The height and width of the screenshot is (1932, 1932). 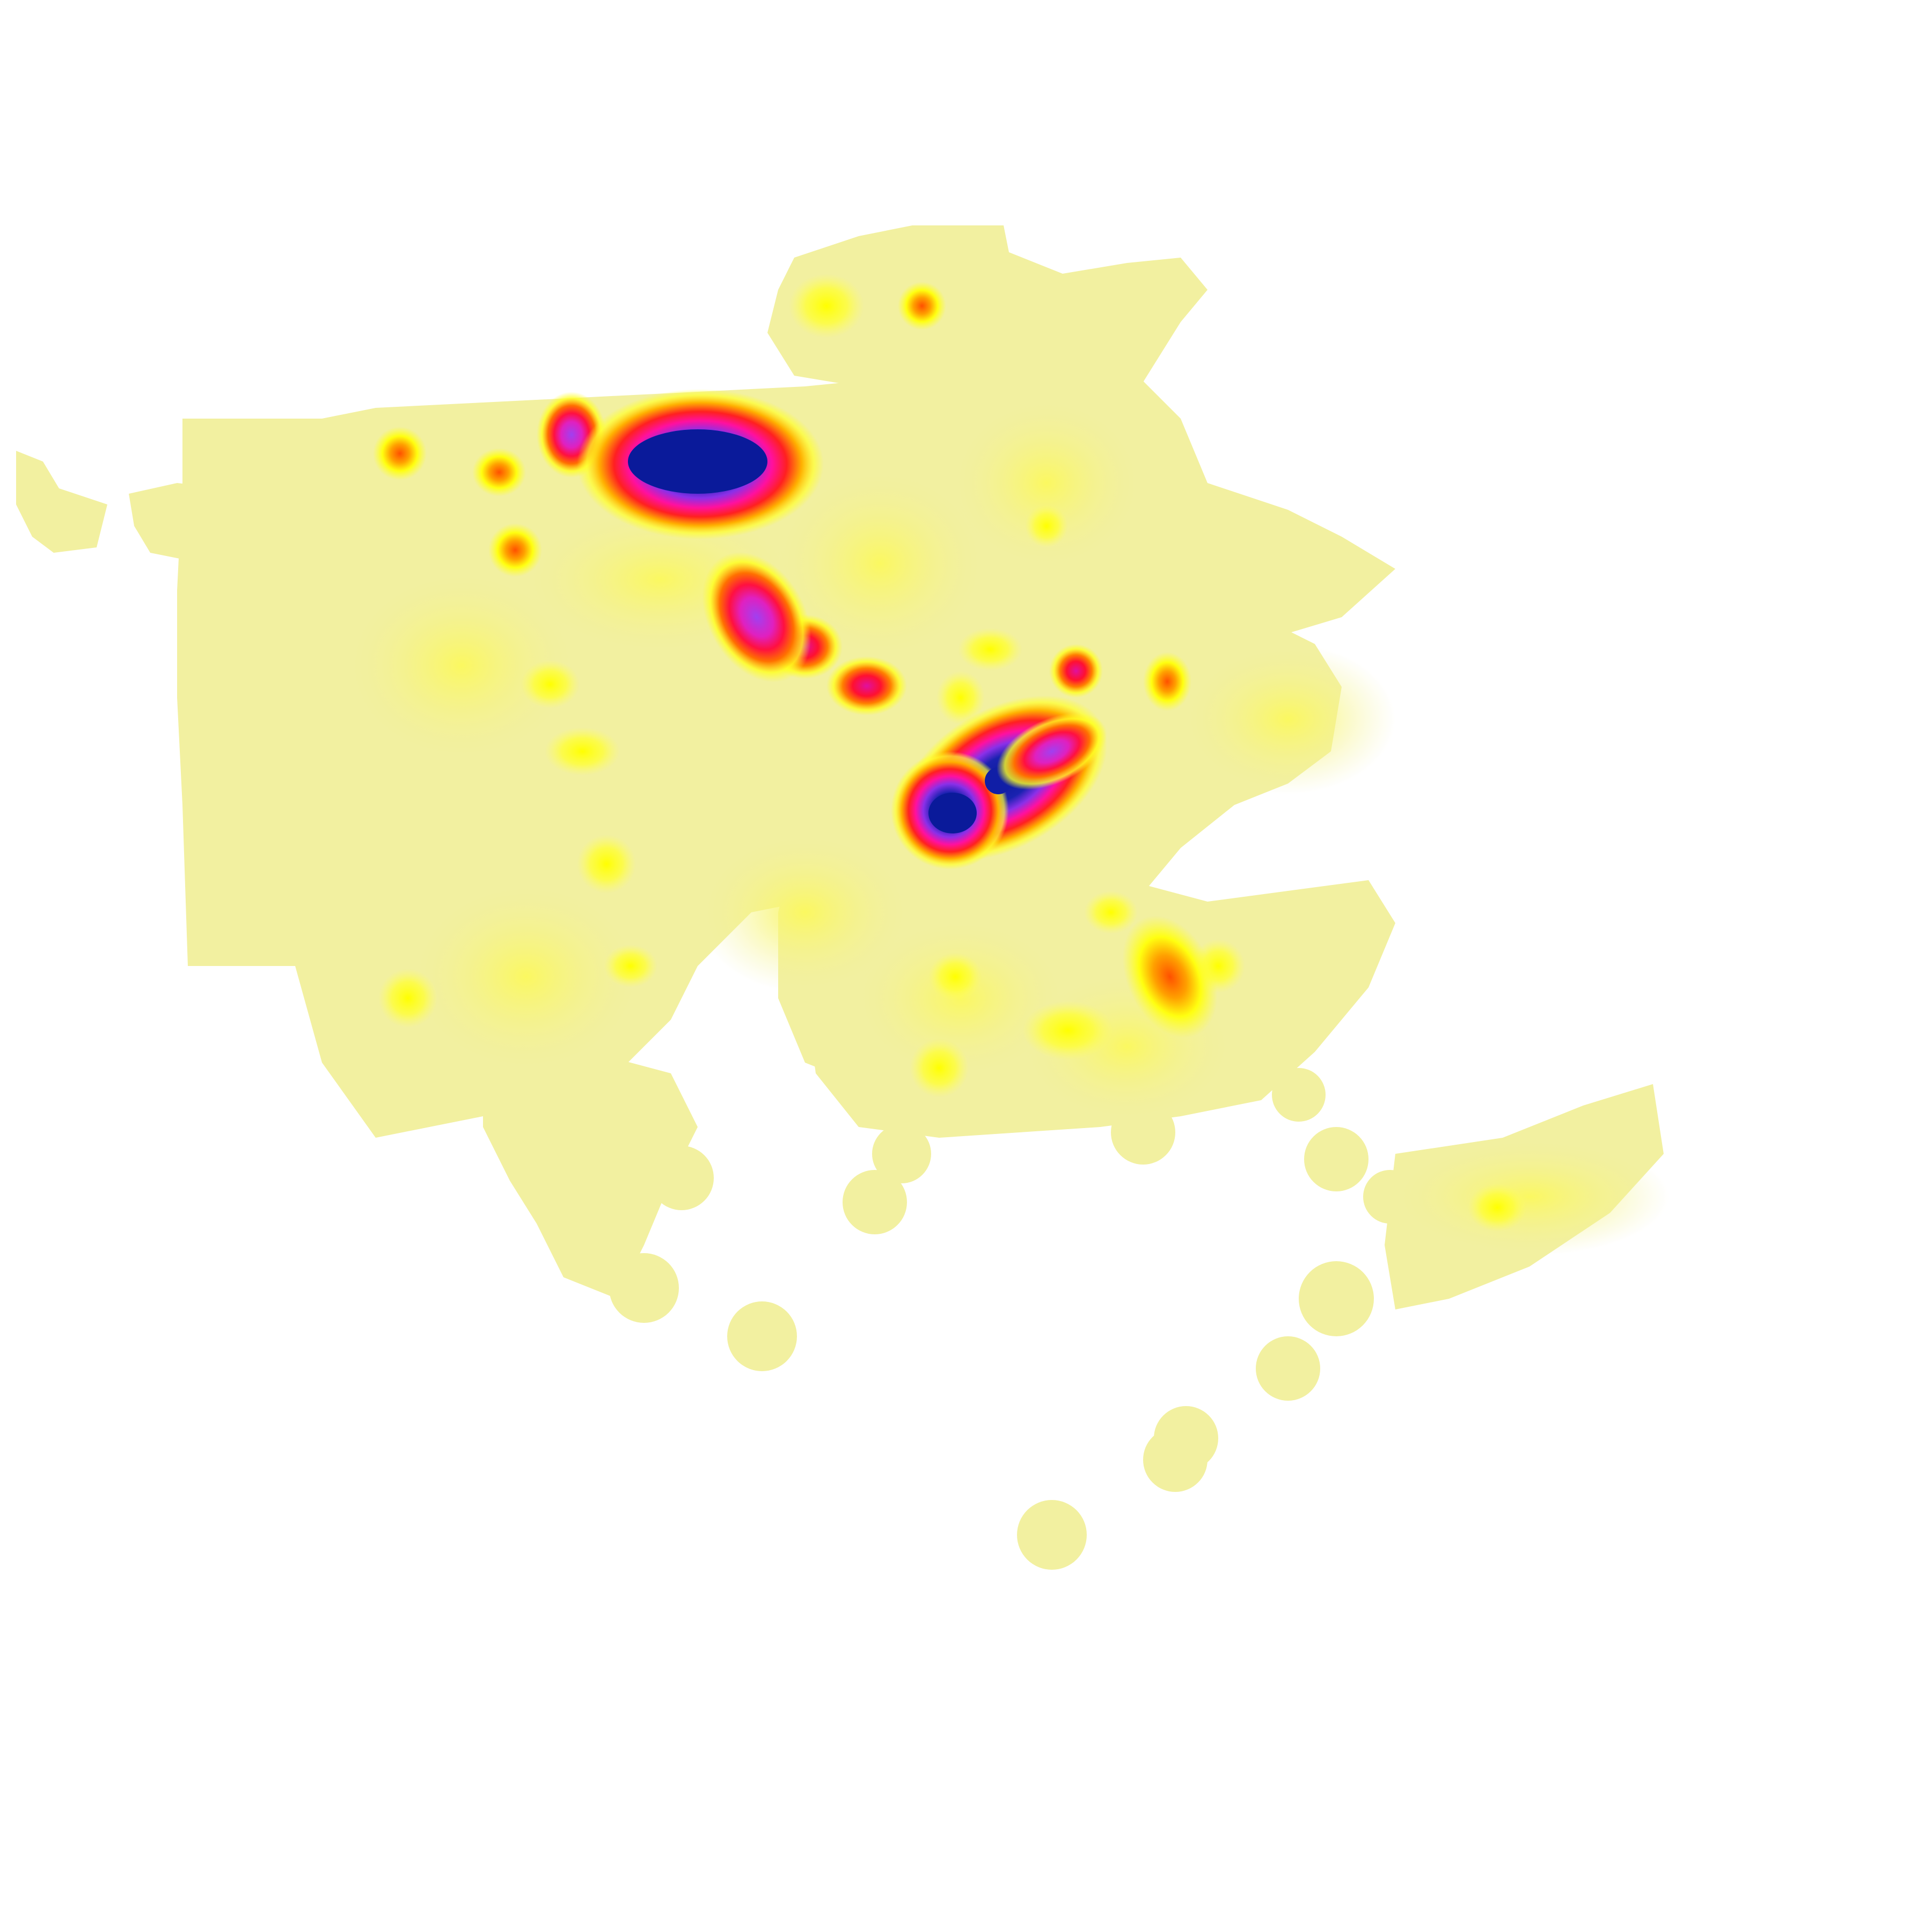 What do you see at coordinates (1167, 681) in the screenshot?
I see `orange-spot-east` at bounding box center [1167, 681].